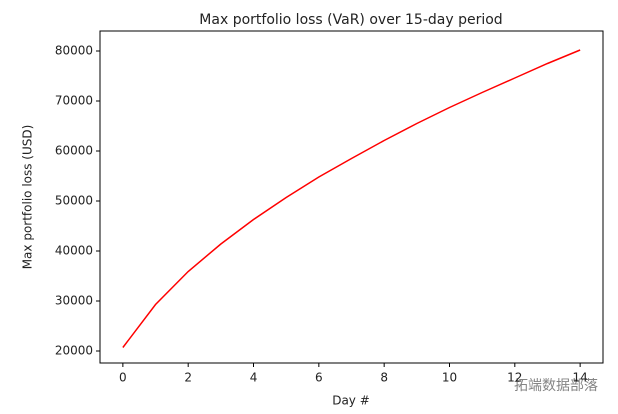 The width and height of the screenshot is (618, 414). I want to click on y-tick-label: 80000, so click(74, 51).